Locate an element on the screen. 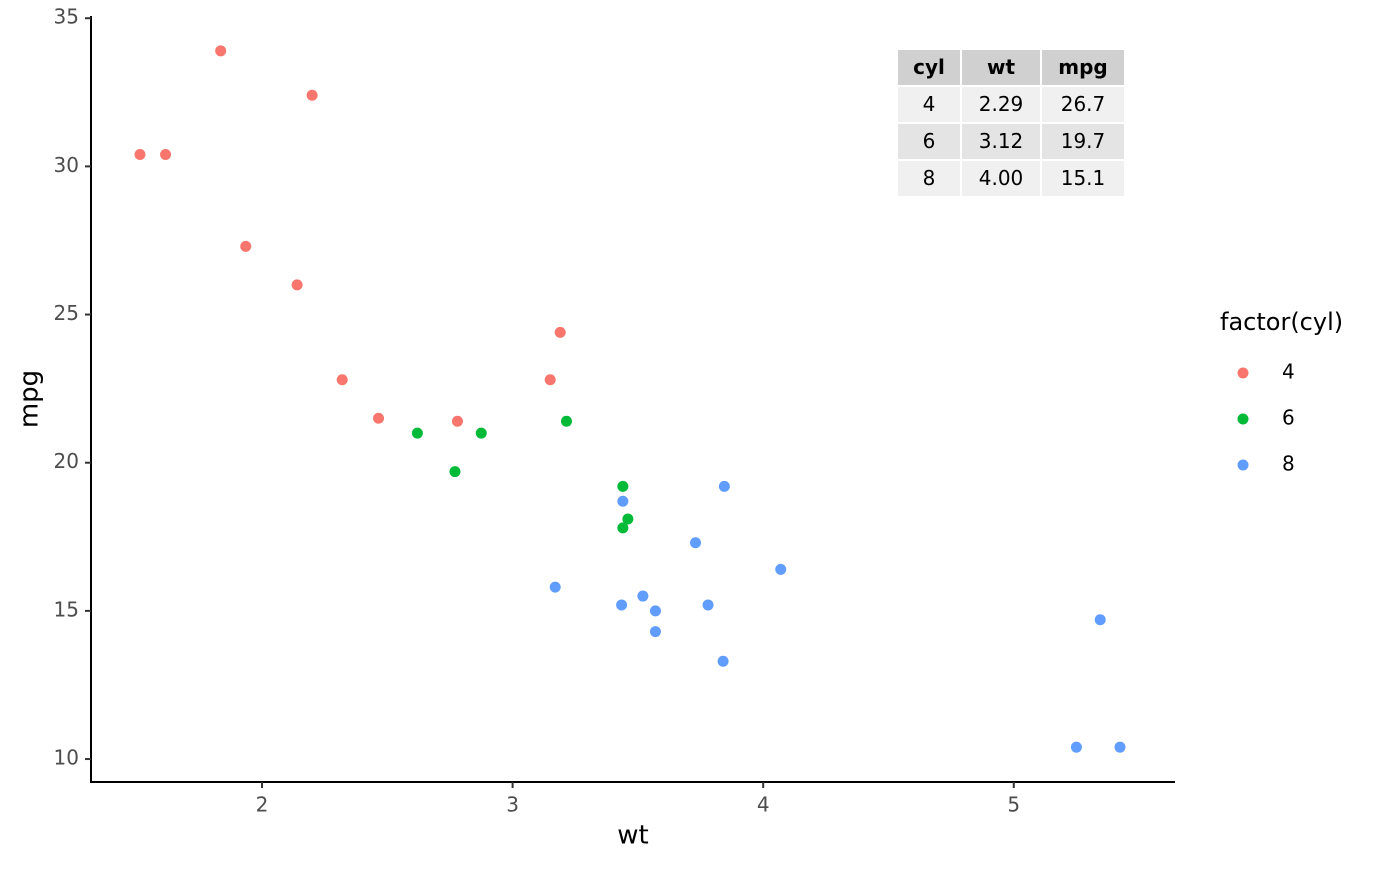 Image resolution: width=1400 pixels, height=870 pixels. table-cell: 6 is located at coordinates (929, 141).